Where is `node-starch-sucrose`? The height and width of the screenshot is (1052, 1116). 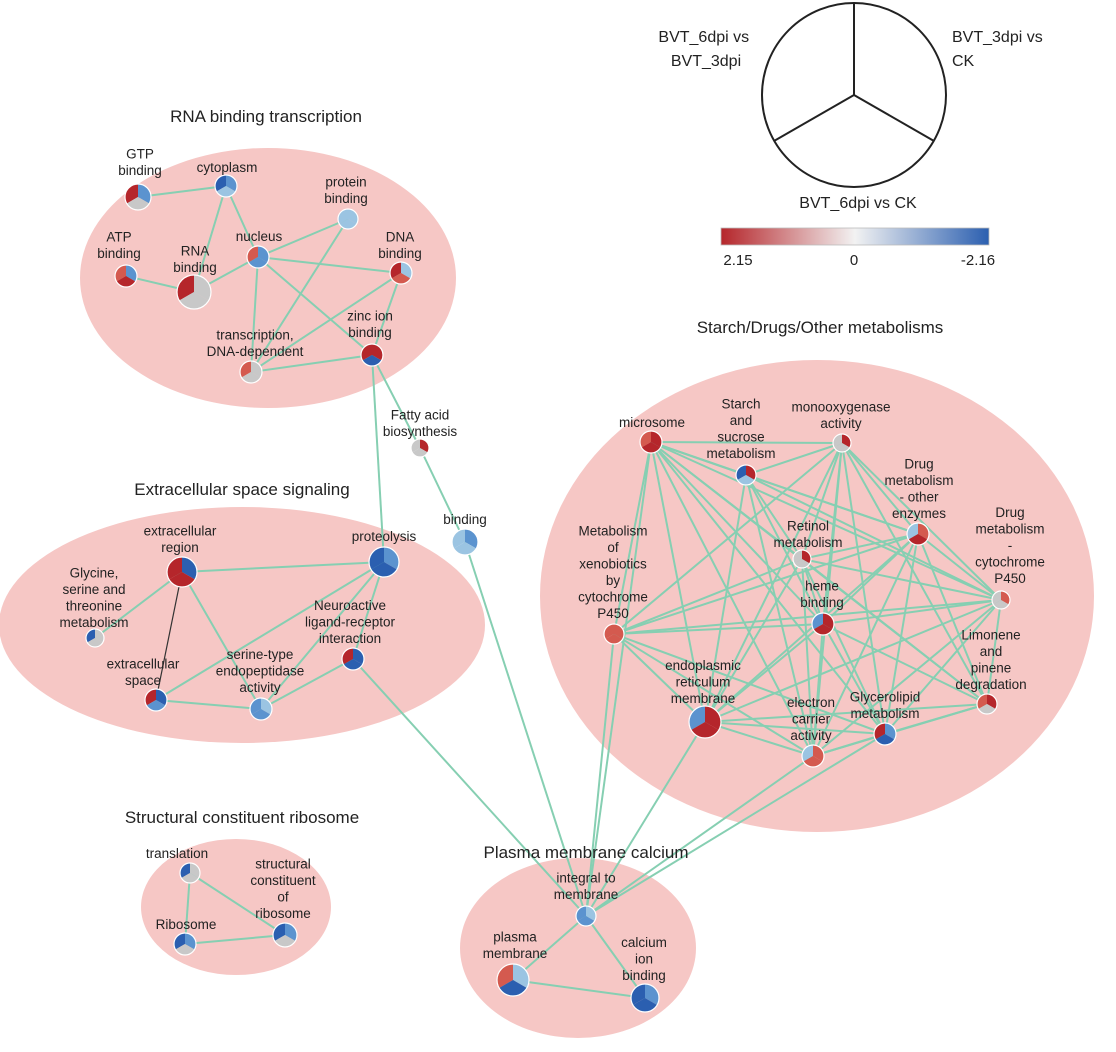
node-starch-sucrose is located at coordinates (746, 475).